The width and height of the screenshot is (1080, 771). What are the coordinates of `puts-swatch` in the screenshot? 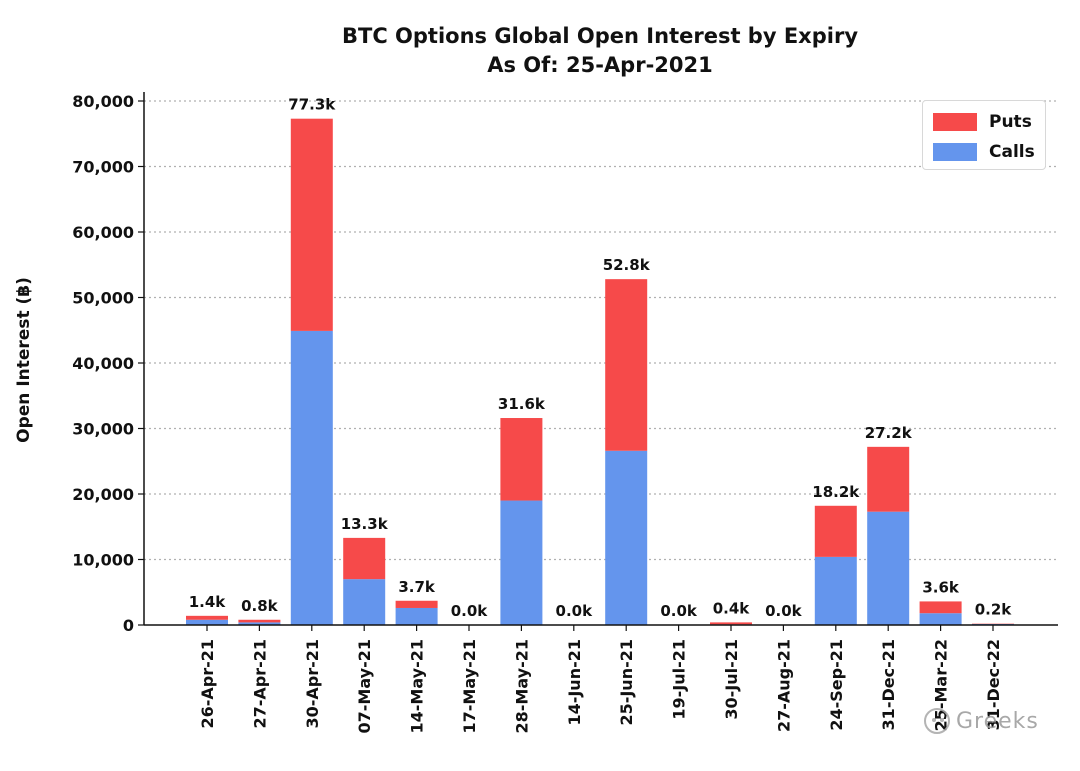 It's located at (955, 122).